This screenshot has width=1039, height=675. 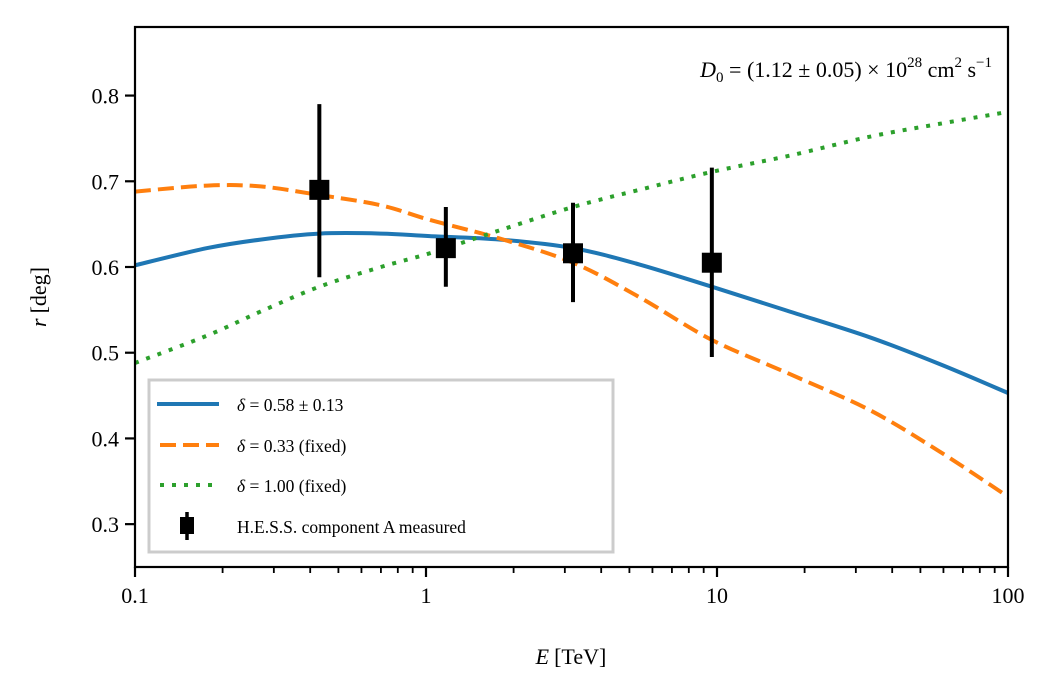 I want to click on x-tick-label: 0.1, so click(x=135, y=595).